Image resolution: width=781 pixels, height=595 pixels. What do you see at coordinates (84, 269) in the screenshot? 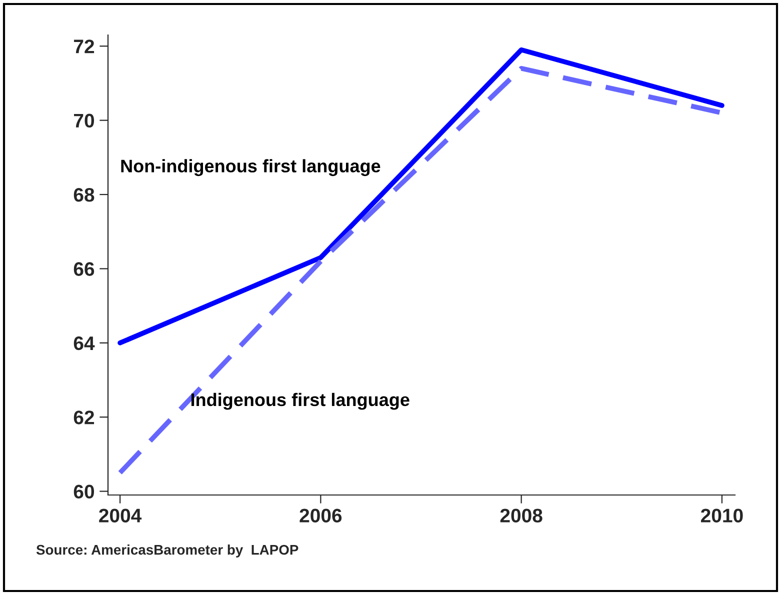
I see `y-tick-label: 66` at bounding box center [84, 269].